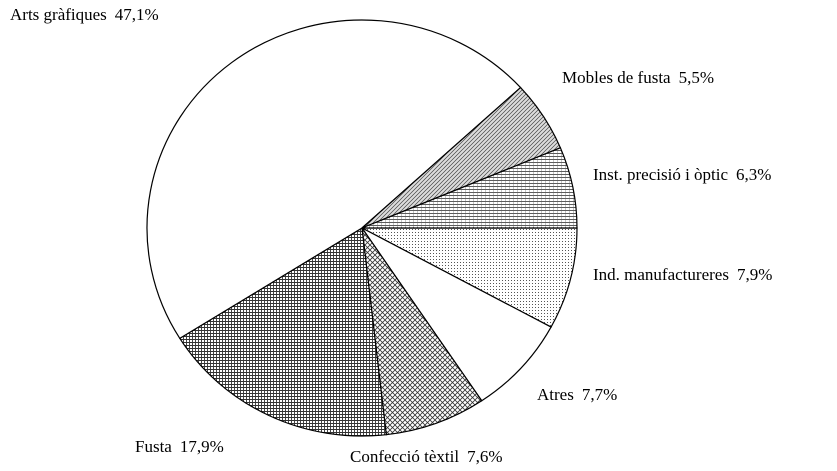 The image size is (837, 471). What do you see at coordinates (484, 456) in the screenshot?
I see `value-label: 7,6%` at bounding box center [484, 456].